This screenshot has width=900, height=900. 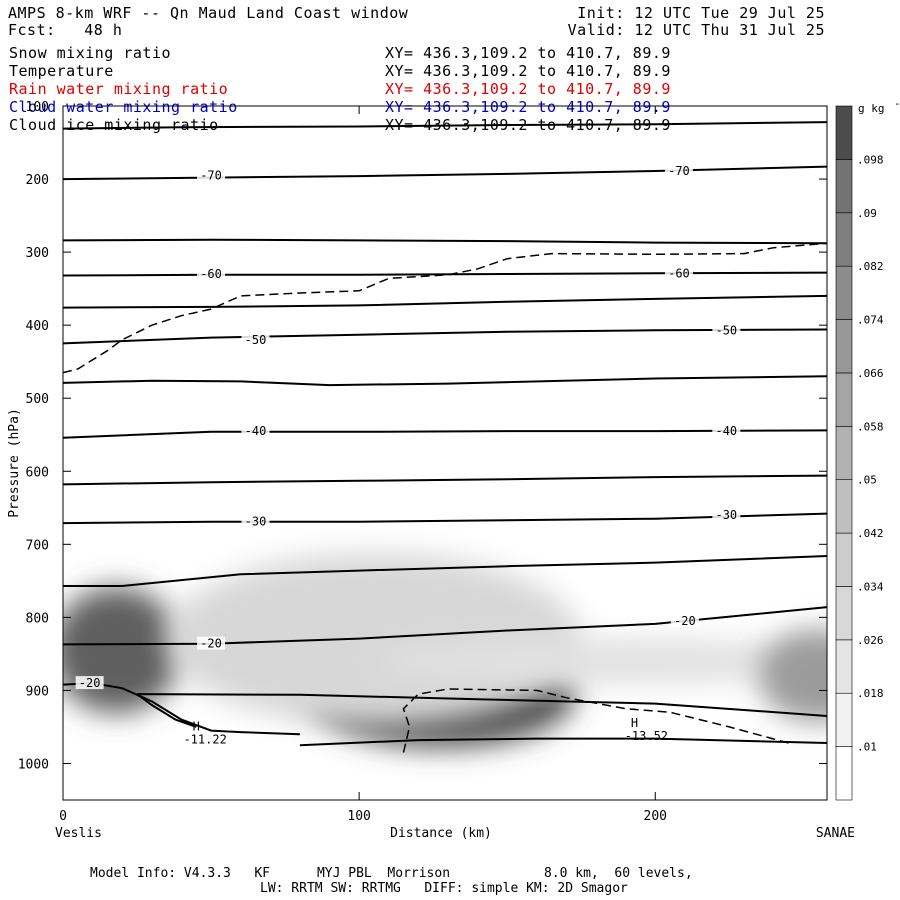 I want to click on variable-label: Rain water mixing ratio, so click(x=119, y=89).